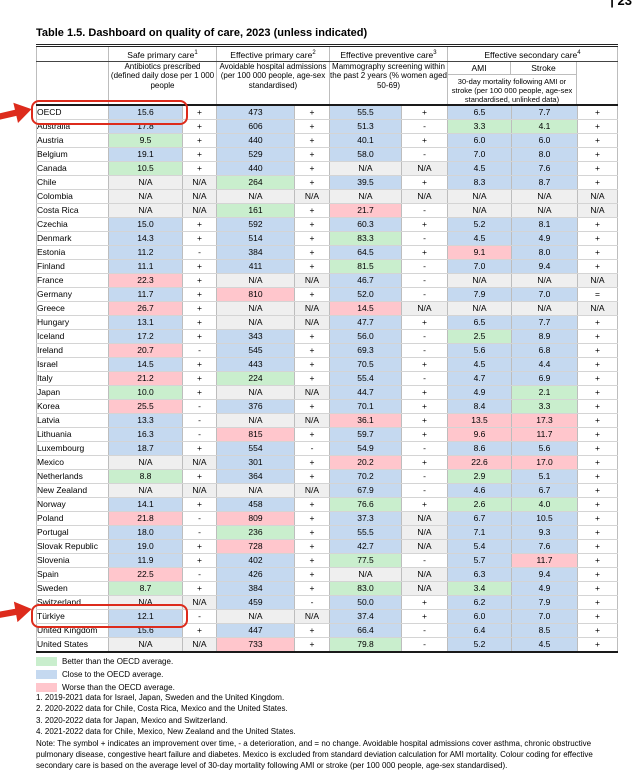  What do you see at coordinates (196, 53) in the screenshot?
I see `group-footnote-ref: 1` at bounding box center [196, 53].